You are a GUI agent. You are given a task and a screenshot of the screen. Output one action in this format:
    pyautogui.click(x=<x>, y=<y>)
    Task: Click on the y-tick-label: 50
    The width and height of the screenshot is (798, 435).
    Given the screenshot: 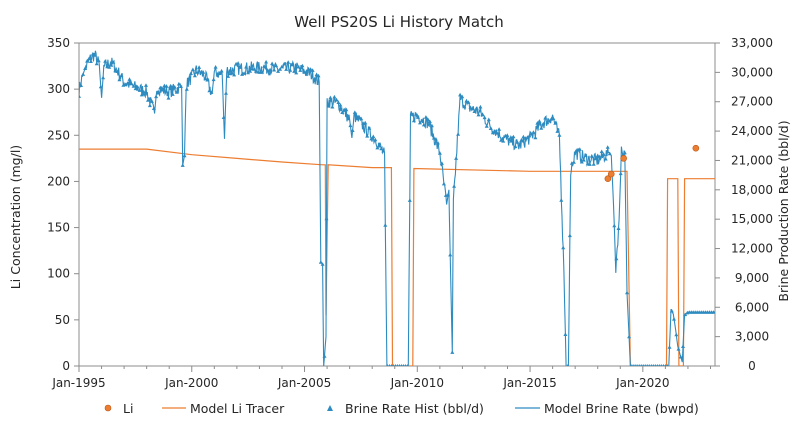 What is the action you would take?
    pyautogui.click(x=62, y=320)
    